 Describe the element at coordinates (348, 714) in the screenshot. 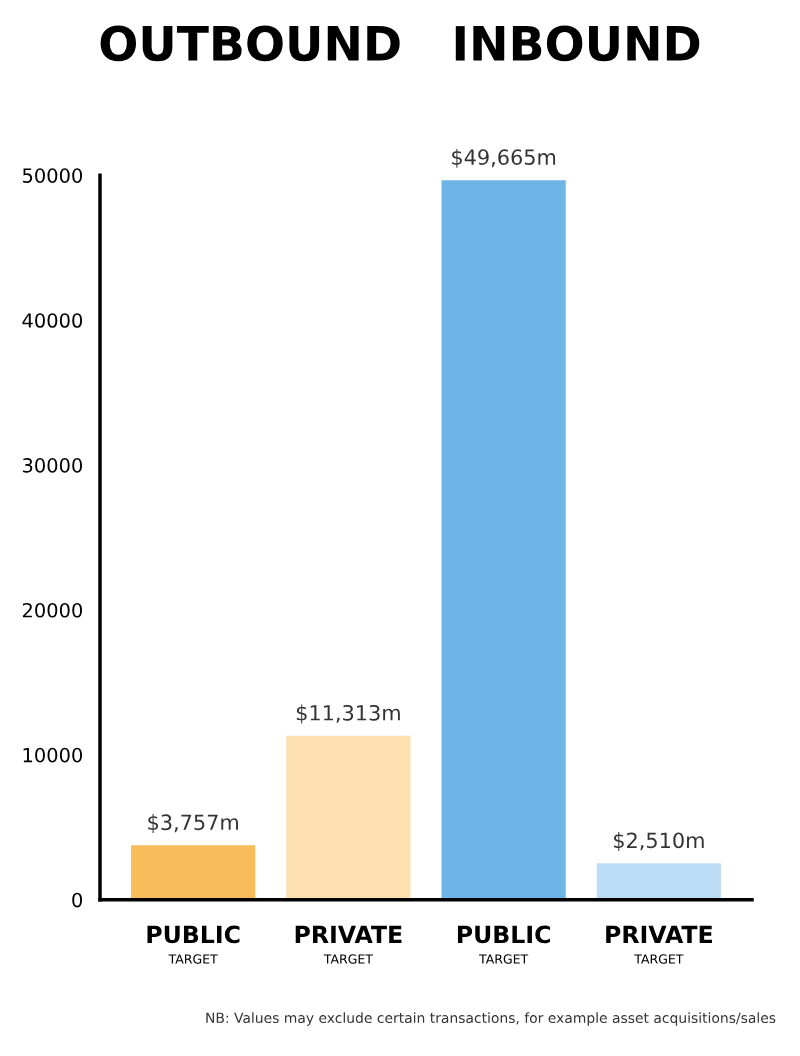

I see `data-label: $11,313m` at that location.